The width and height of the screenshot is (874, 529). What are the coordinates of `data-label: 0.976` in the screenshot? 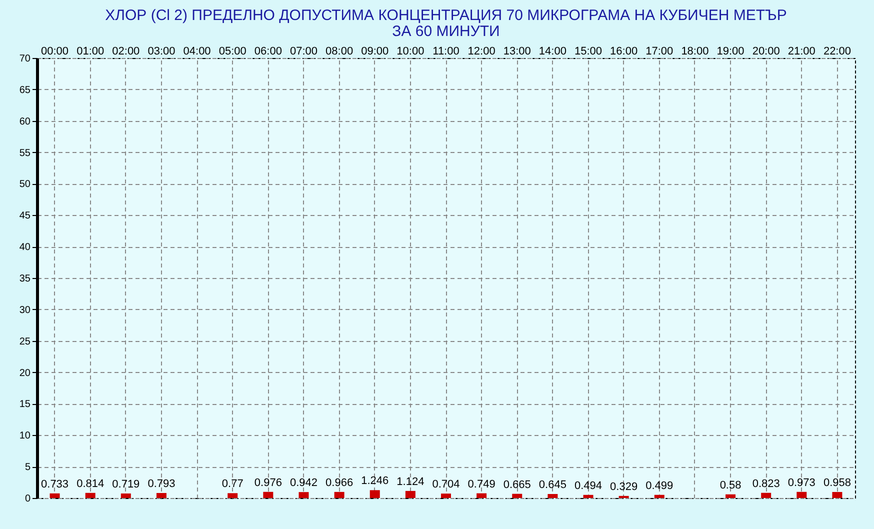 It's located at (268, 482).